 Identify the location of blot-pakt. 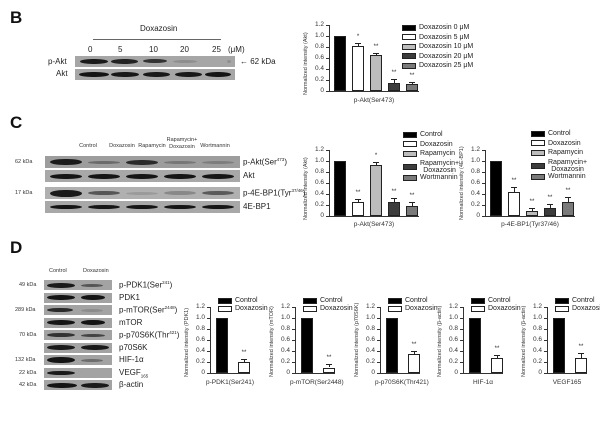
(155, 61).